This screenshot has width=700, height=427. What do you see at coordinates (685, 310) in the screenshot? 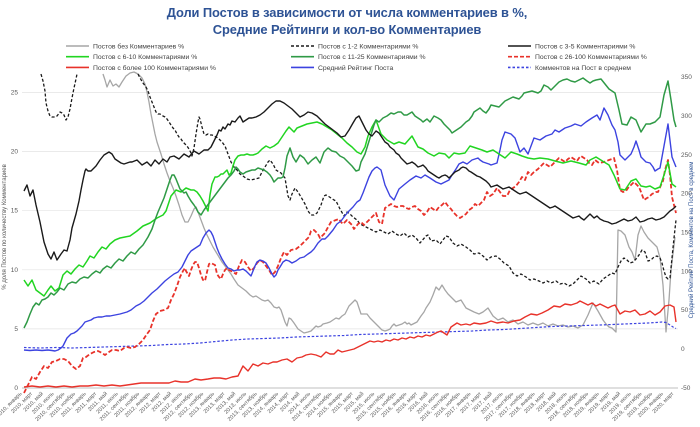
I see `svg-text: 50` at bounding box center [685, 310].